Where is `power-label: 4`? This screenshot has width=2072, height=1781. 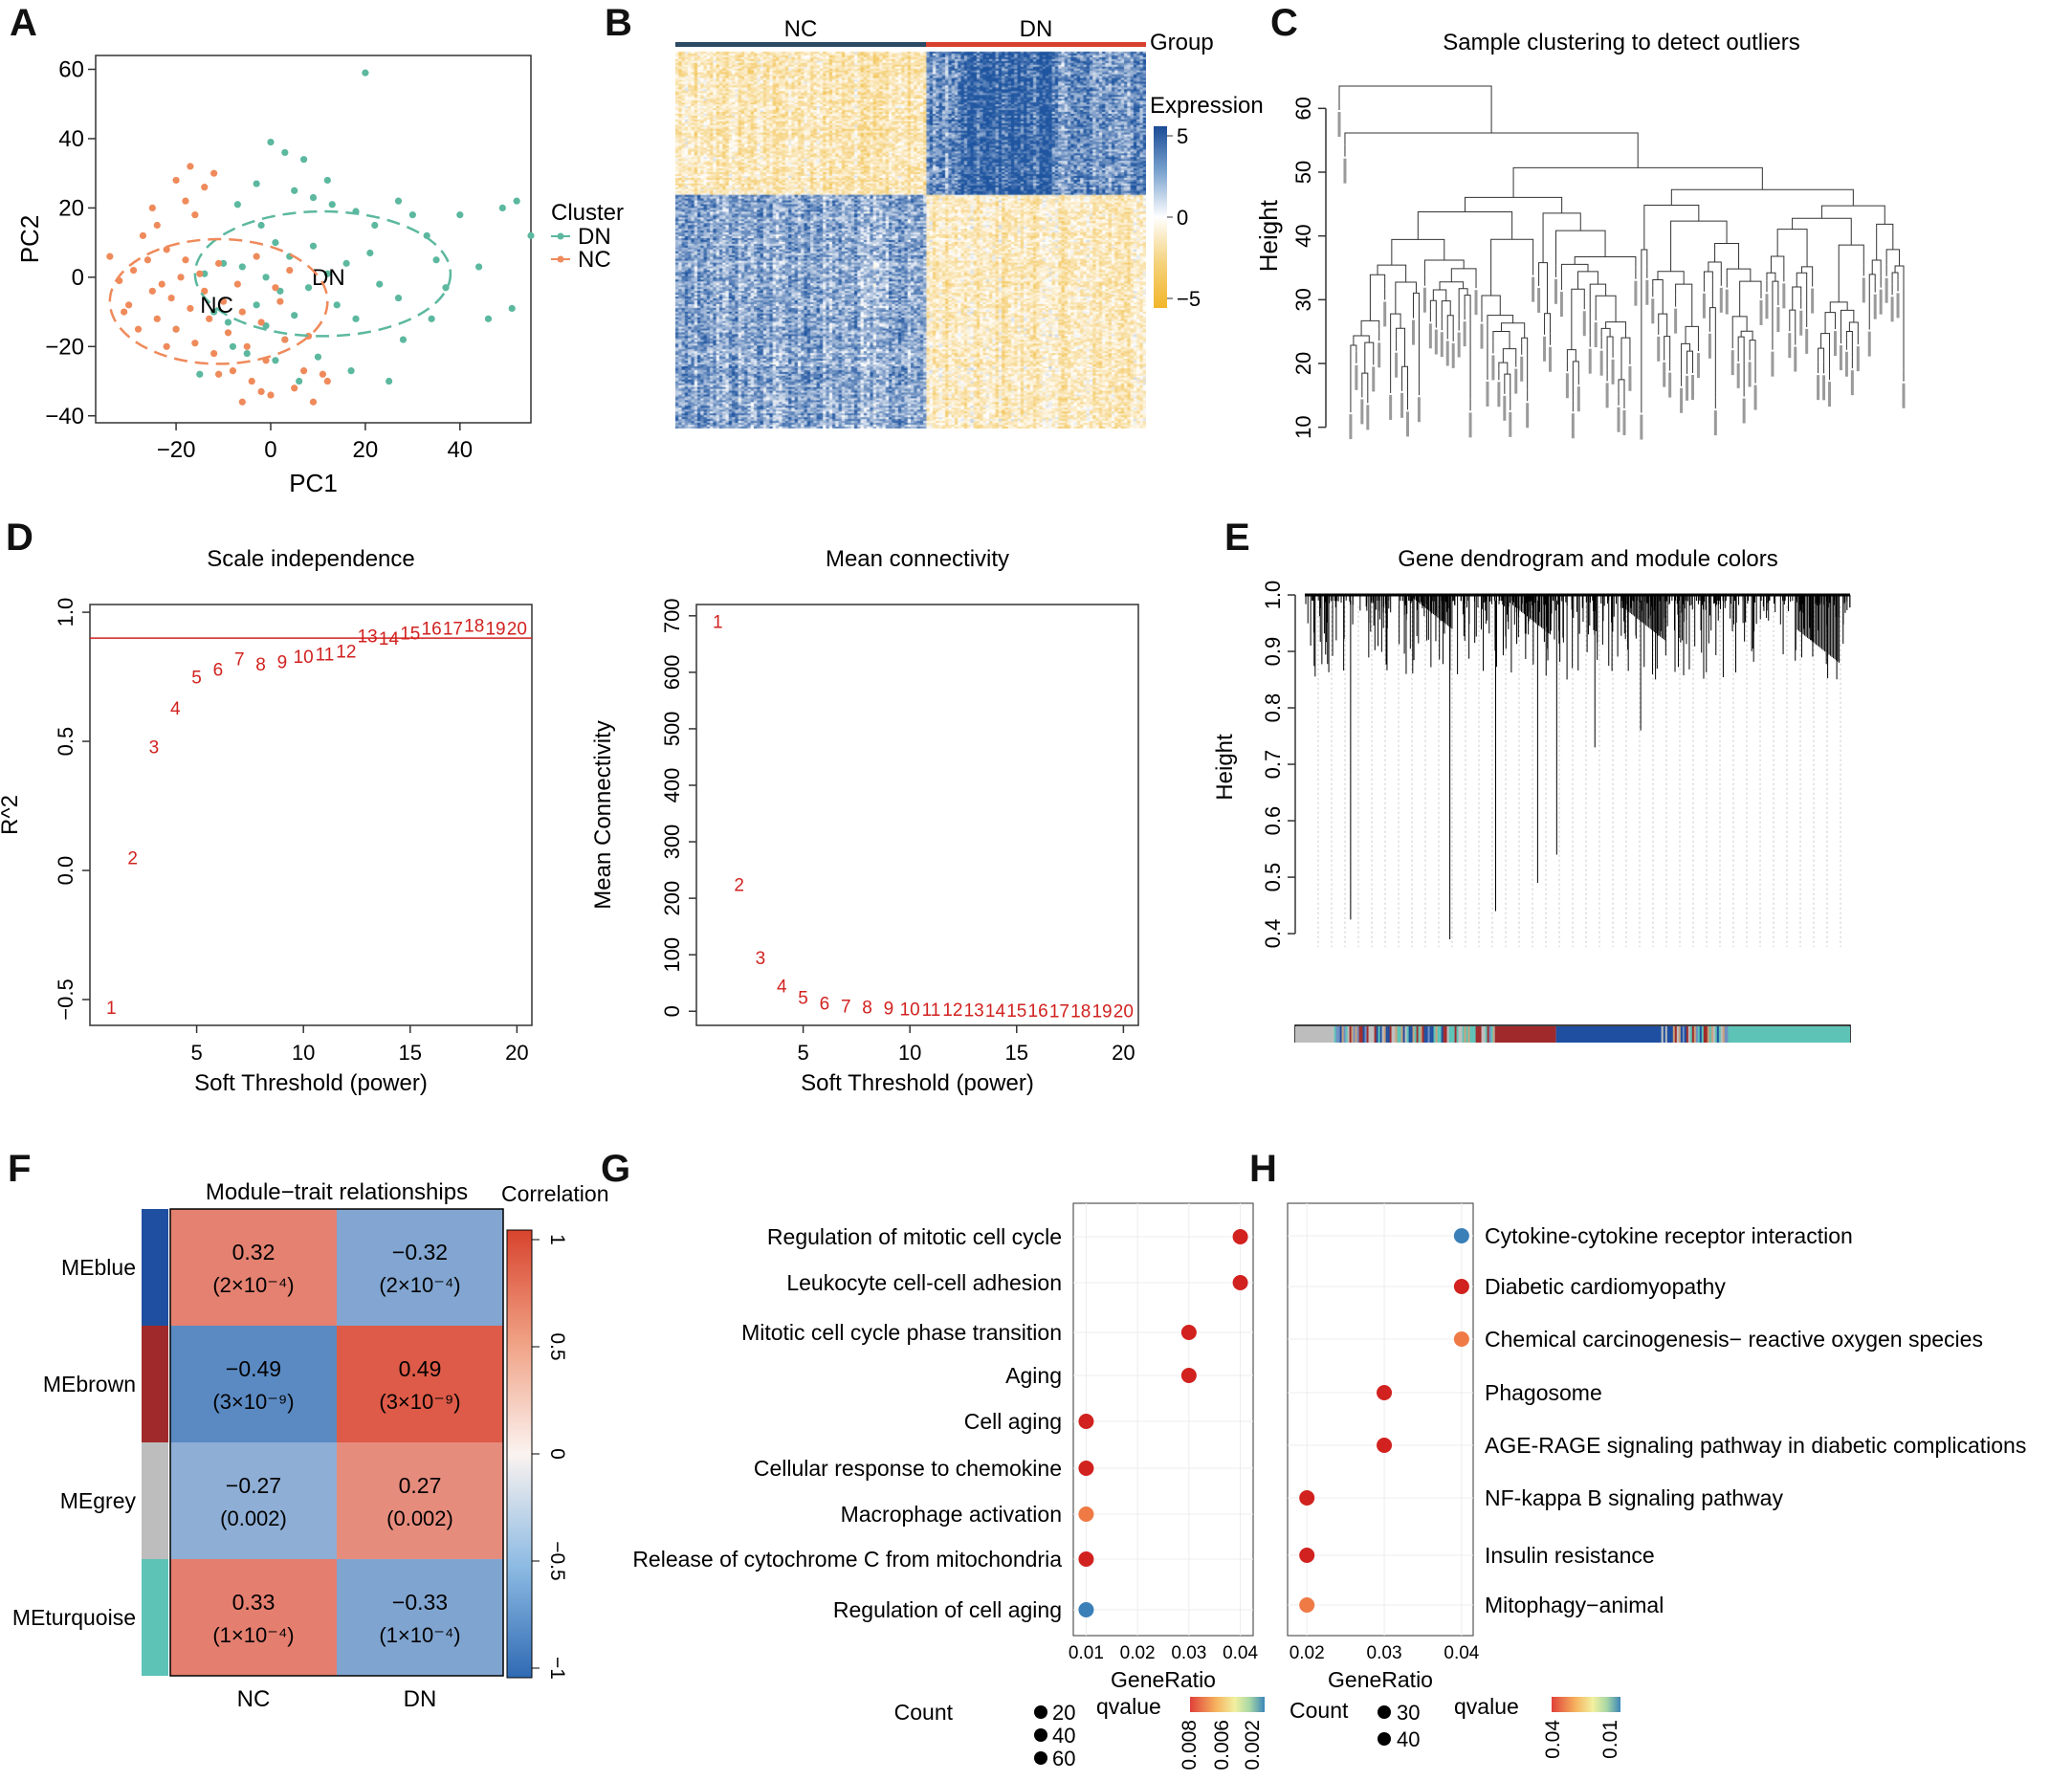
power-label: 4 is located at coordinates (175, 709).